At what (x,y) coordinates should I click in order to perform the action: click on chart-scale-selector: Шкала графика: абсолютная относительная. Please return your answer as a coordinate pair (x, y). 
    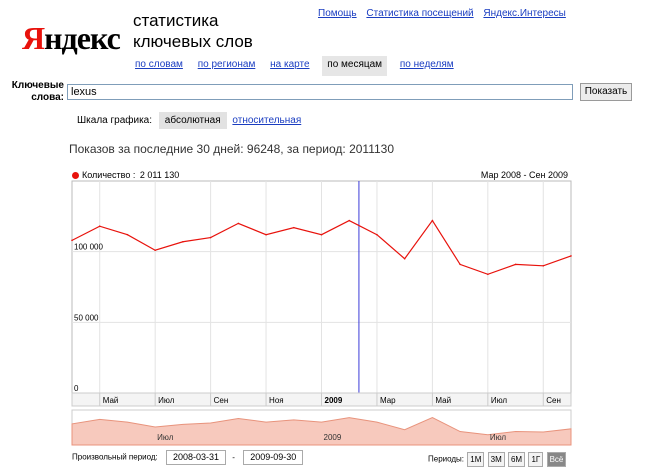
    Looking at the image, I should click on (189, 120).